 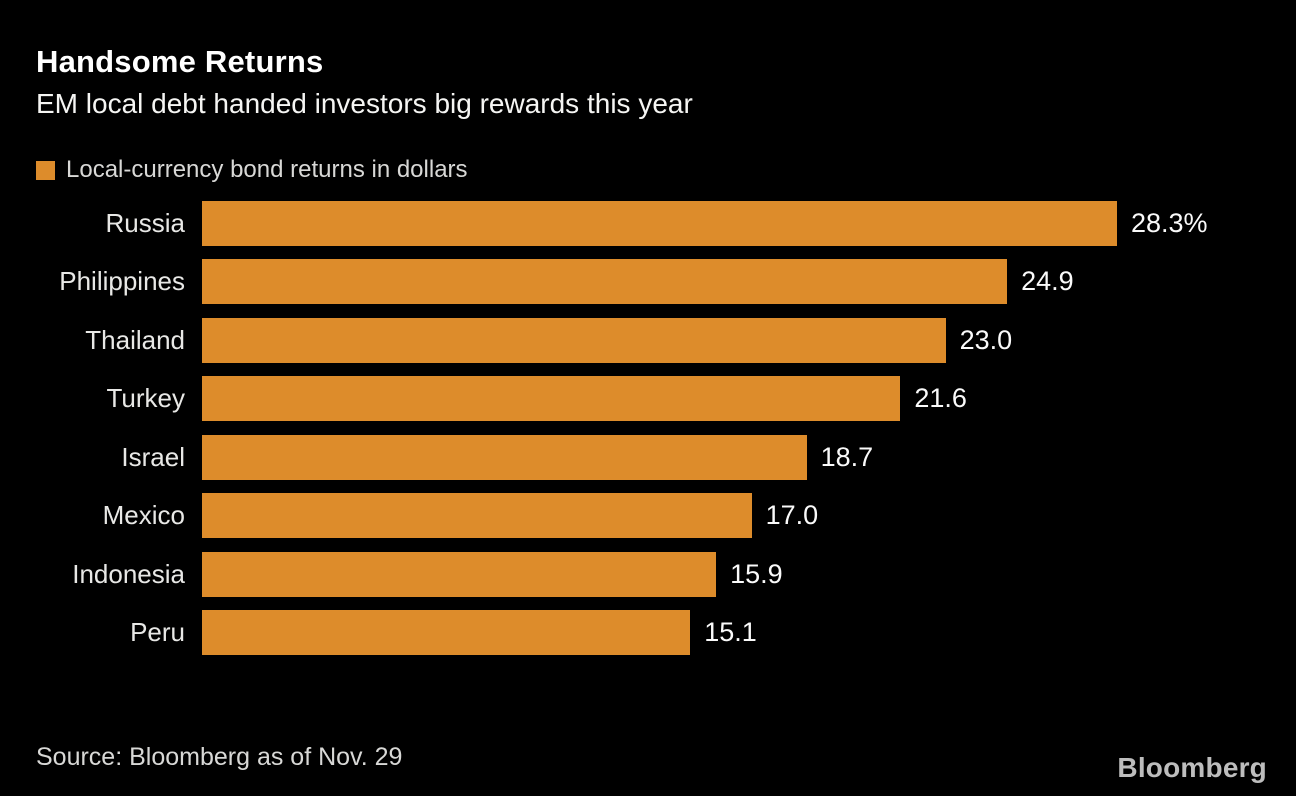 I want to click on bar-track: 21.6, so click(x=731, y=399).